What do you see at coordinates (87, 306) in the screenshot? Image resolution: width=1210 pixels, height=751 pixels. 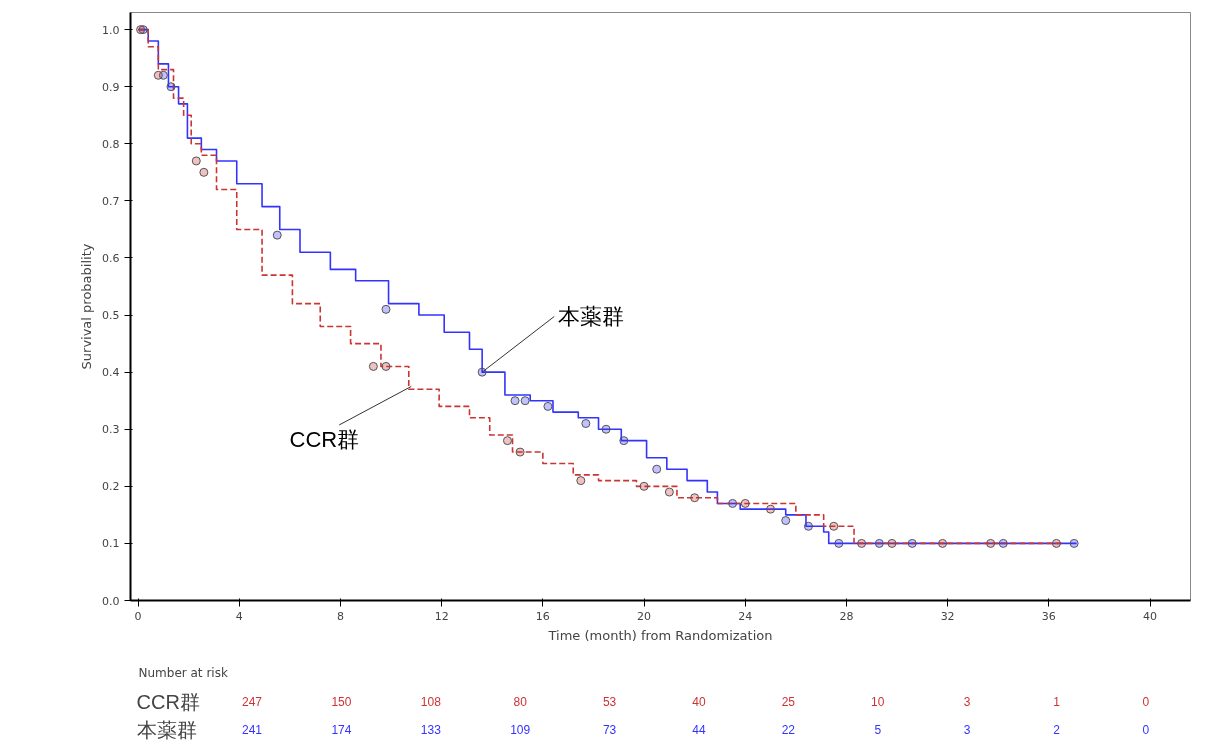 I see `y-axis-title: Survival probability` at bounding box center [87, 306].